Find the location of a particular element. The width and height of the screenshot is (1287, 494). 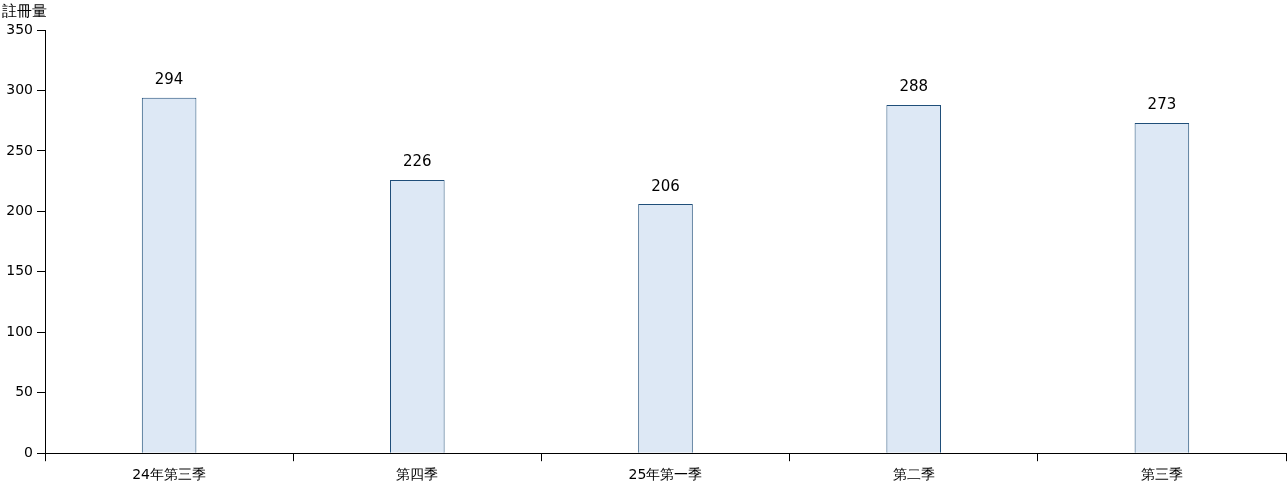

y-tick-label: 0 is located at coordinates (28, 451).